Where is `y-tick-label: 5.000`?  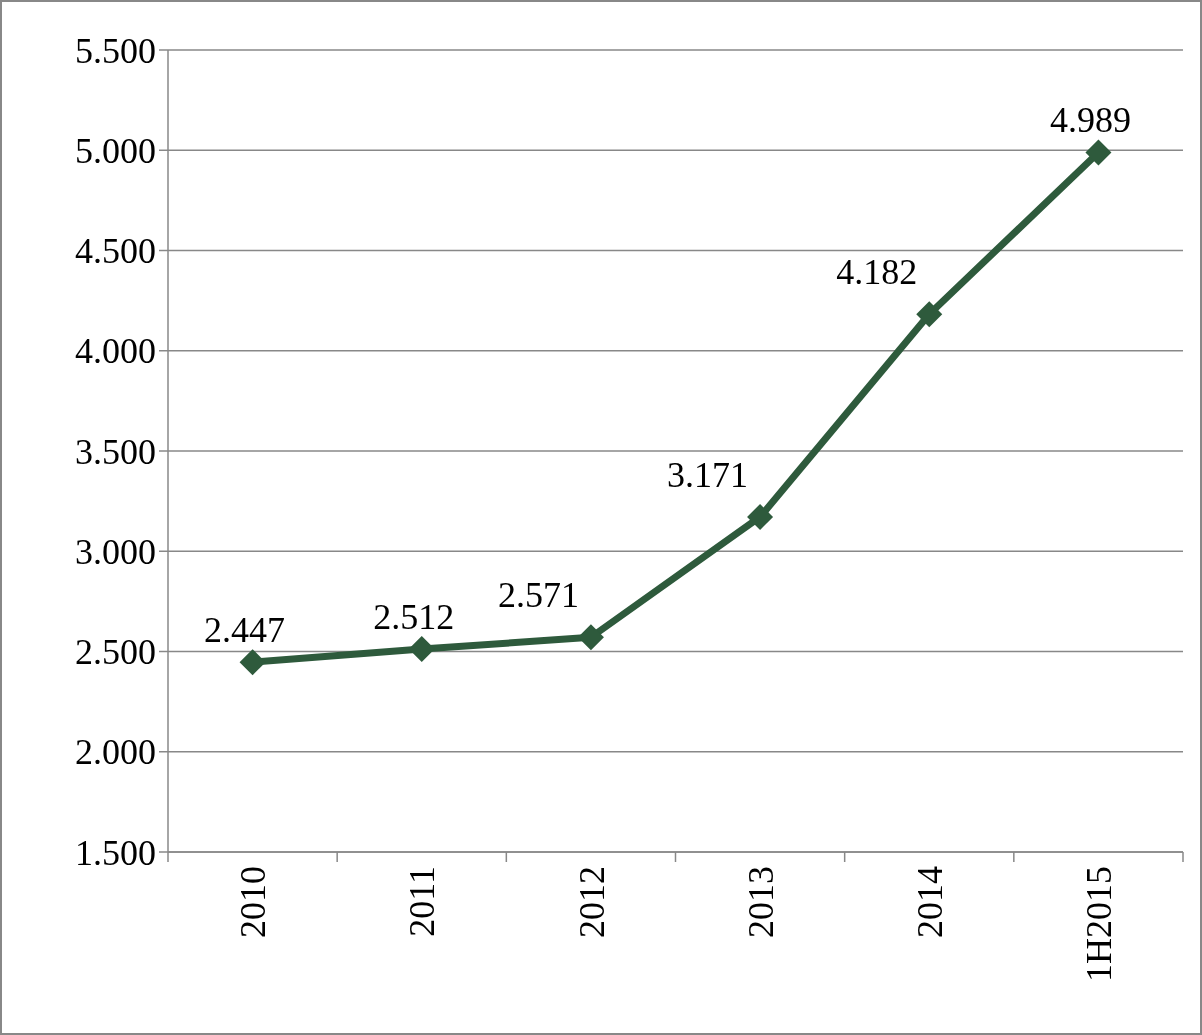 y-tick-label: 5.000 is located at coordinates (115, 150).